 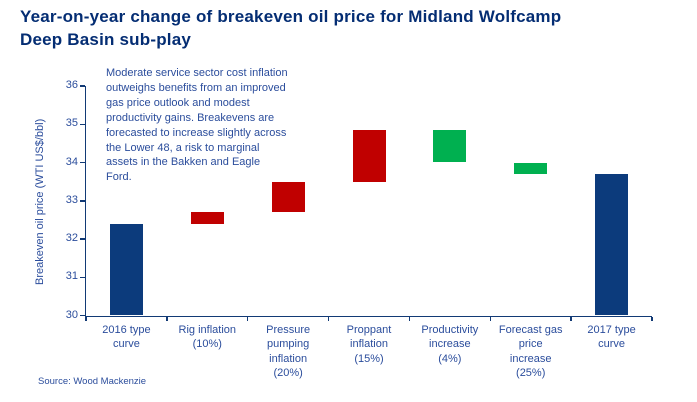 I want to click on waterfall-bar-2017-type-curve, so click(x=612, y=244).